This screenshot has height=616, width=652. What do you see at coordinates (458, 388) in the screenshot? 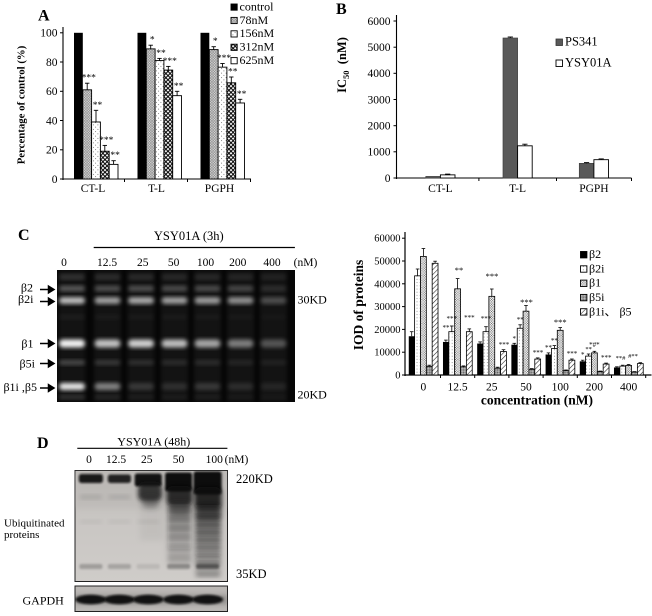
I see `svg-text: 12.5` at bounding box center [458, 388].